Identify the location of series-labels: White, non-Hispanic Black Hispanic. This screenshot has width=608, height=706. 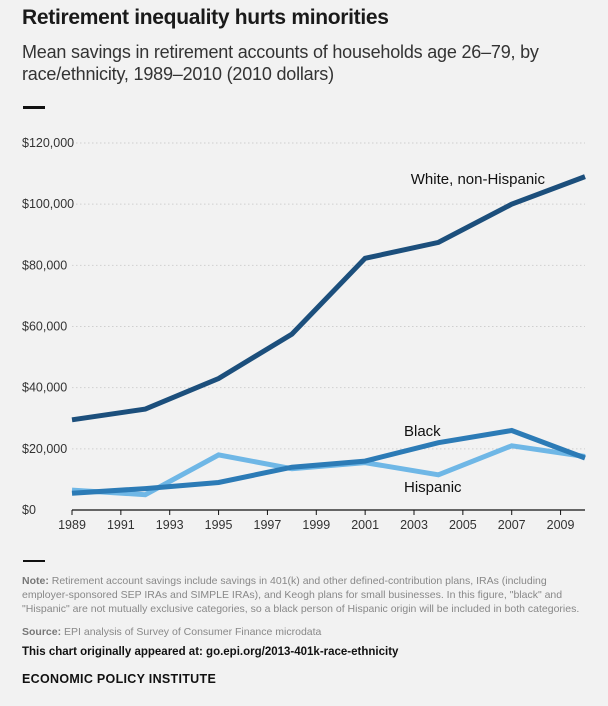
(474, 333).